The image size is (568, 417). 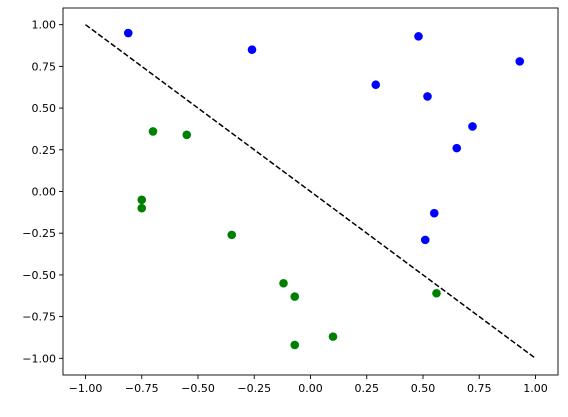 What do you see at coordinates (535, 388) in the screenshot?
I see `x-tick-label: 1.00` at bounding box center [535, 388].